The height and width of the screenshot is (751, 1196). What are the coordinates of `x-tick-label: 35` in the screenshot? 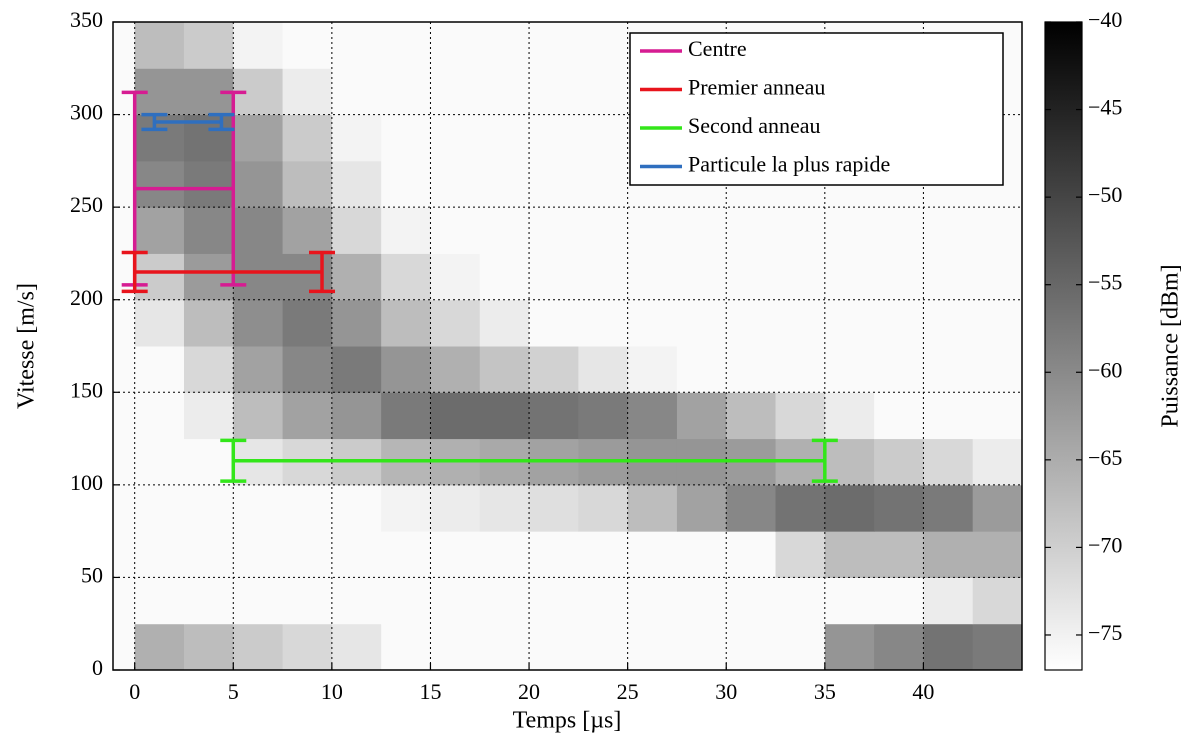 It's located at (825, 691).